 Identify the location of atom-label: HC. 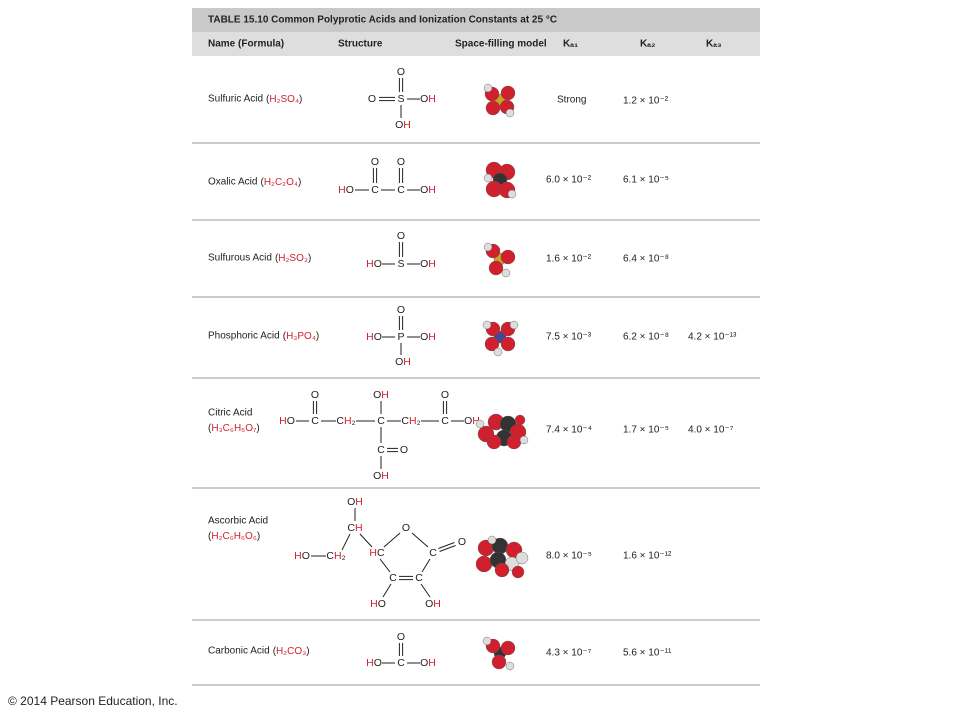
(377, 553).